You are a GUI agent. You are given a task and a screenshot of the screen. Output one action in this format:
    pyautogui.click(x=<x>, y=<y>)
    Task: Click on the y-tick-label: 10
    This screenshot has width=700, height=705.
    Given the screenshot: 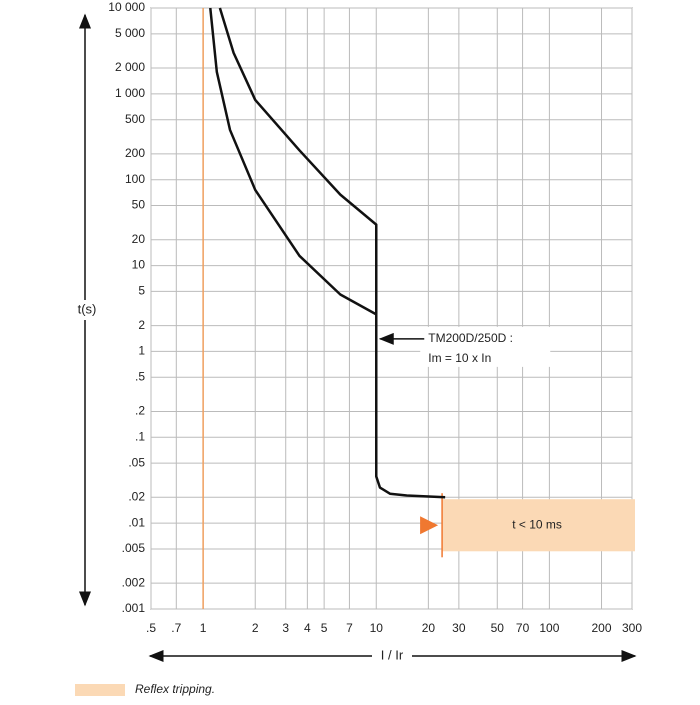 What is the action you would take?
    pyautogui.click(x=139, y=265)
    